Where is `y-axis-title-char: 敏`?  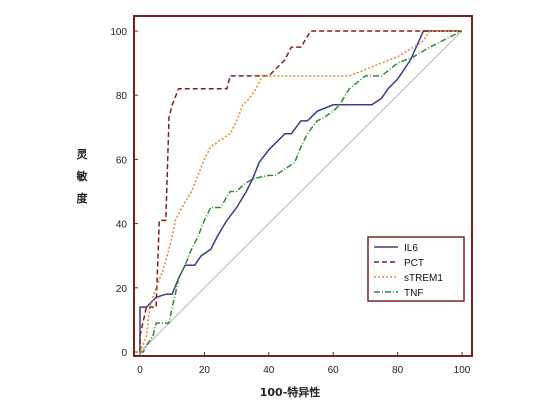 y-axis-title-char: 敏 is located at coordinates (82, 176).